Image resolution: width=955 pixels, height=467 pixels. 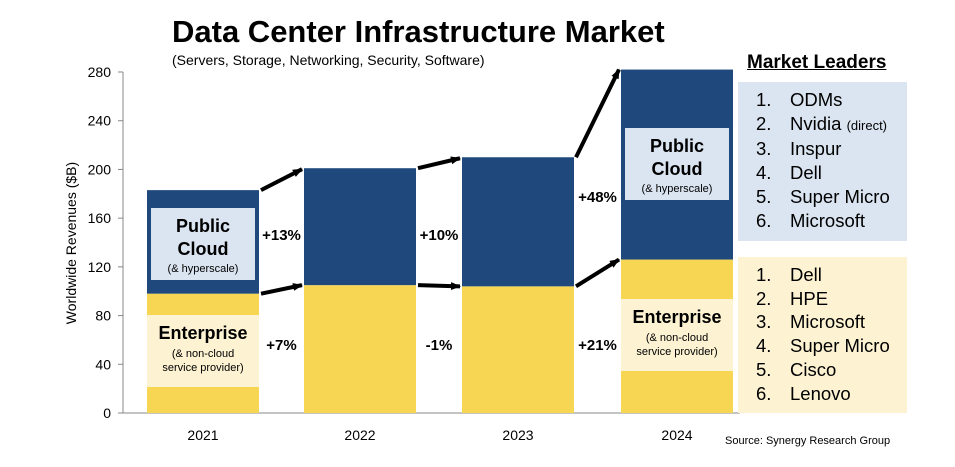 What do you see at coordinates (202, 435) in the screenshot?
I see `x-tick-label: 2021` at bounding box center [202, 435].